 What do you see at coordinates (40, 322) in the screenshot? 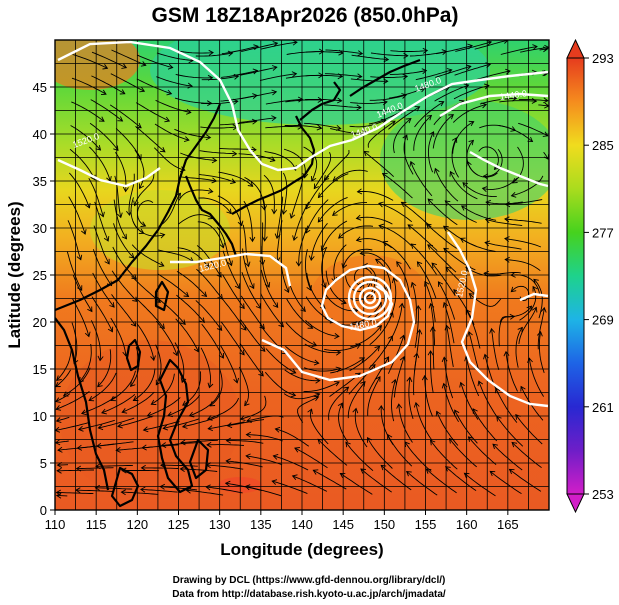
I see `y-tick-label: 20` at bounding box center [40, 322].